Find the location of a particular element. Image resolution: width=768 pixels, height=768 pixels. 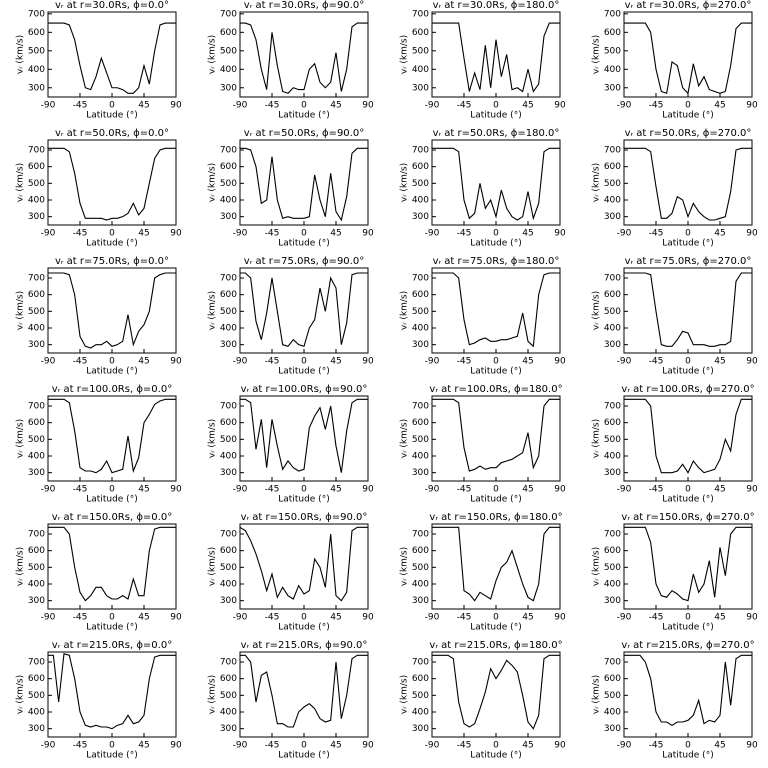

chart-title: vᵣ at r=75.0Rs, ϕ=270.0° is located at coordinates (688, 261).